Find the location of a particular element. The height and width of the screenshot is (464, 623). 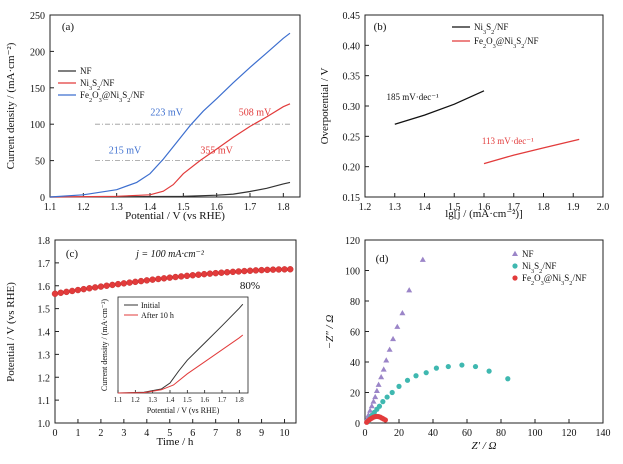

y-tick-label: 1.8 is located at coordinates (44, 241).